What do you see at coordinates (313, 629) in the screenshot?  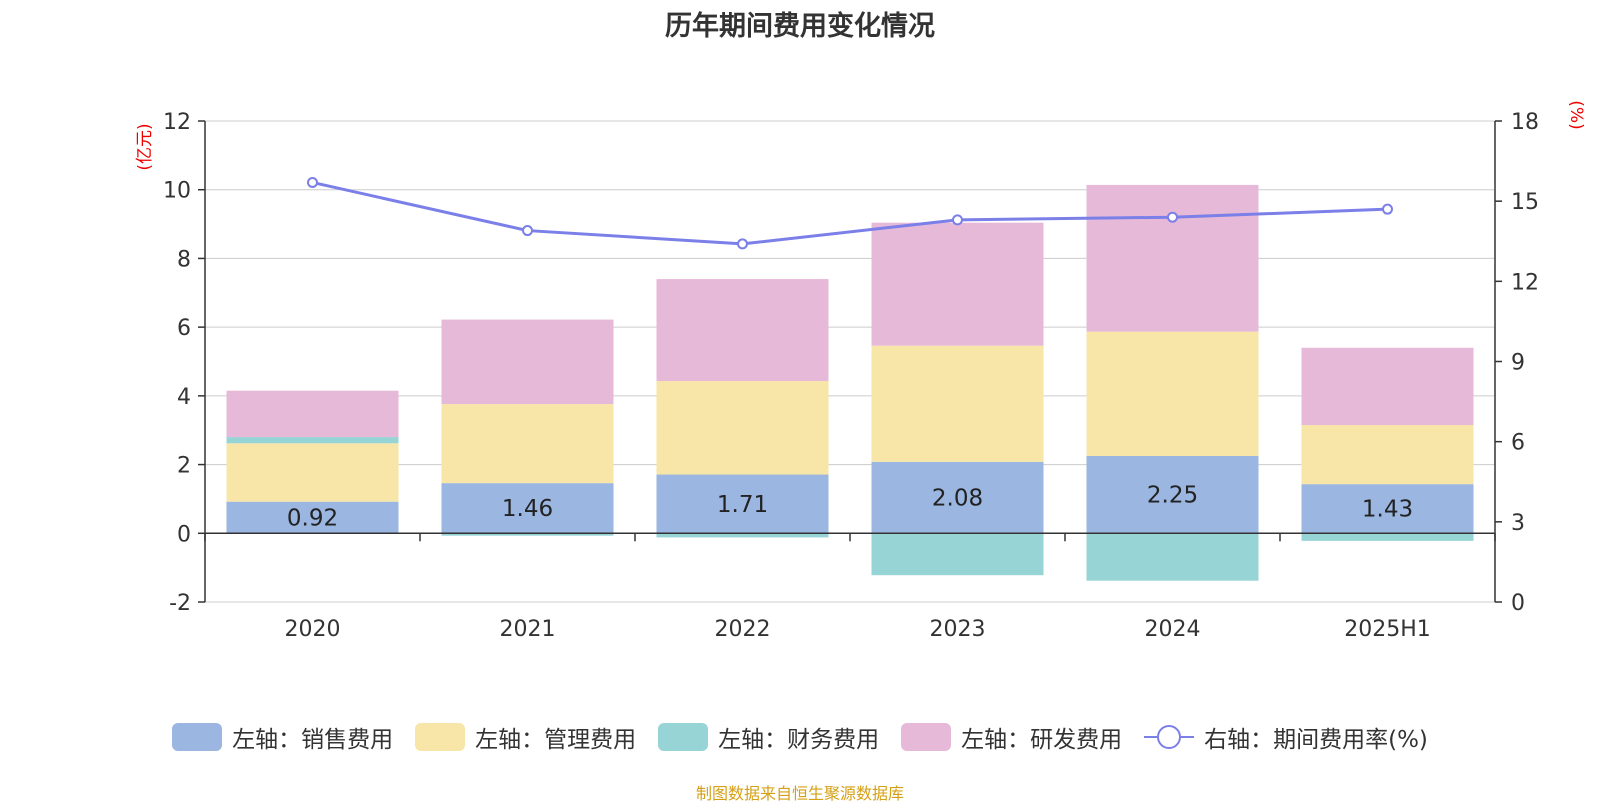 I see `x-axis-category-label: 2020` at bounding box center [313, 629].